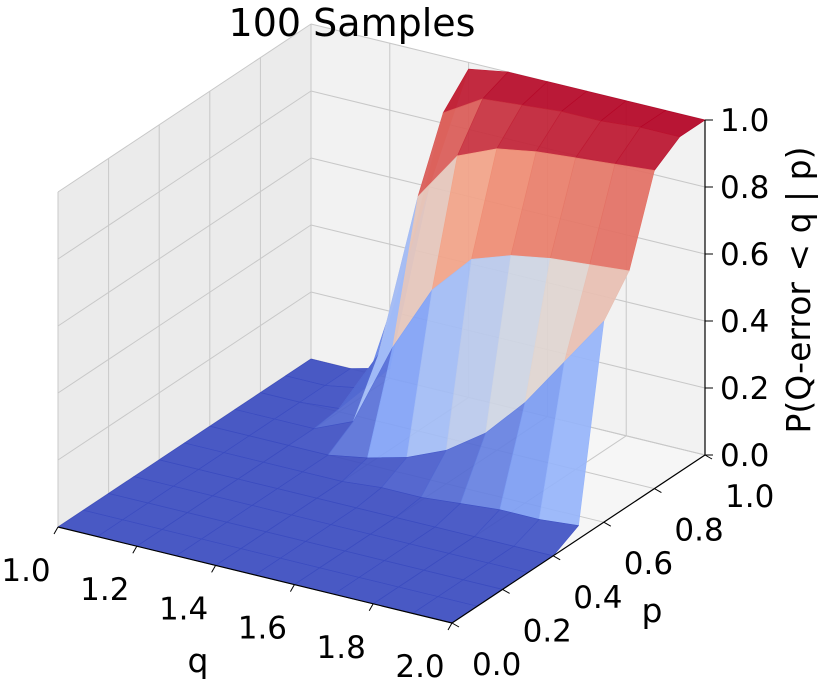 This screenshot has width=831, height=698. I want to click on y-tick-label: 1.0, so click(749, 497).